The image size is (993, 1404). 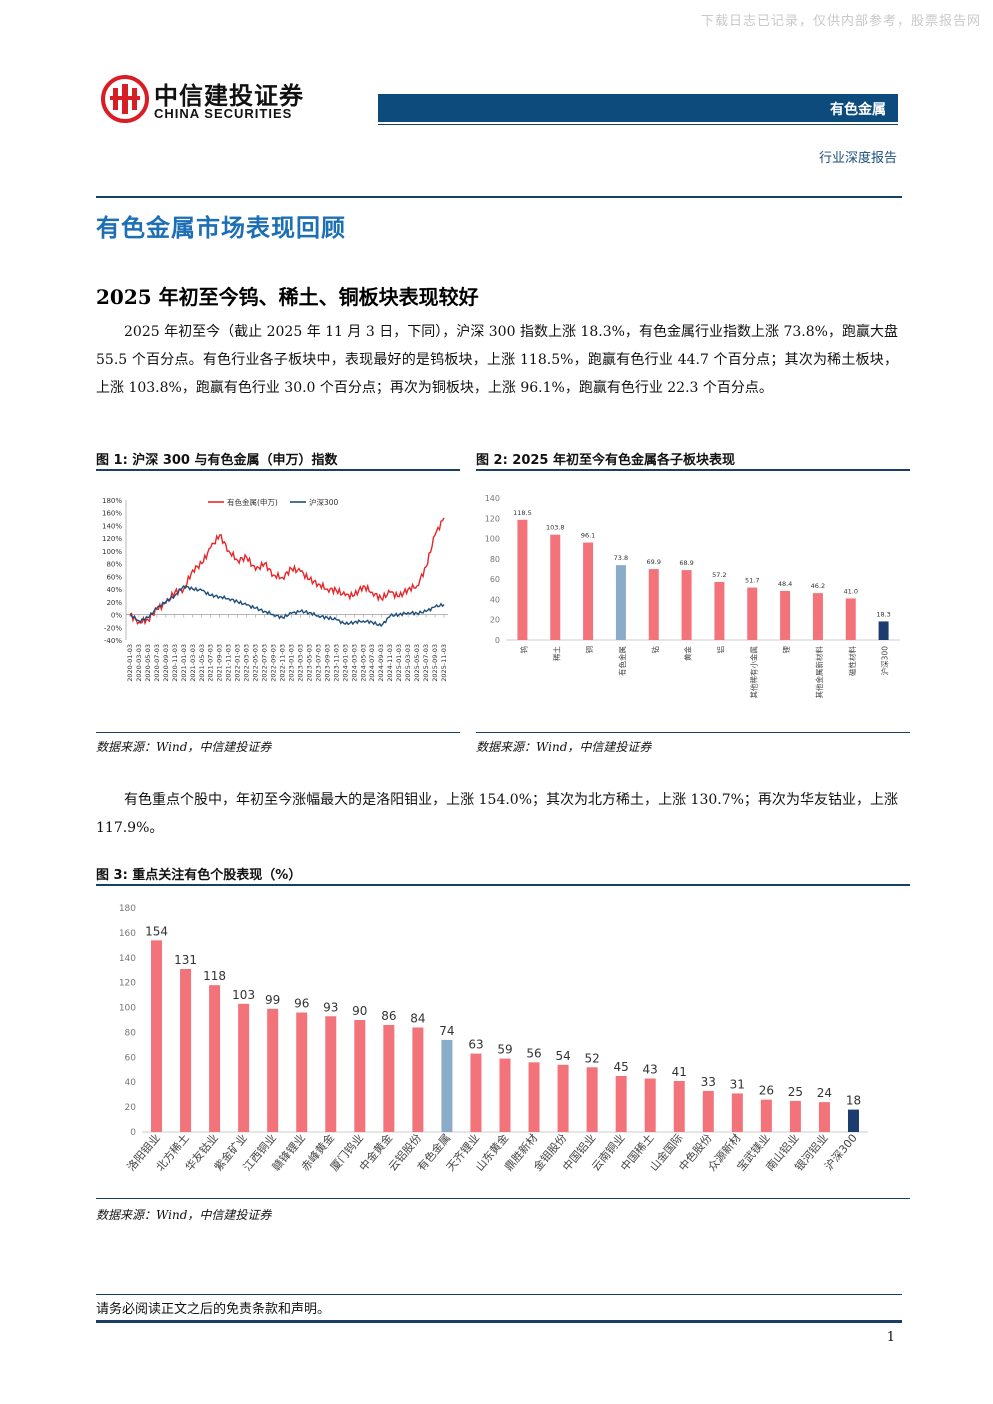 I want to click on x-tick-label: 2022-07-03, so click(x=265, y=663).